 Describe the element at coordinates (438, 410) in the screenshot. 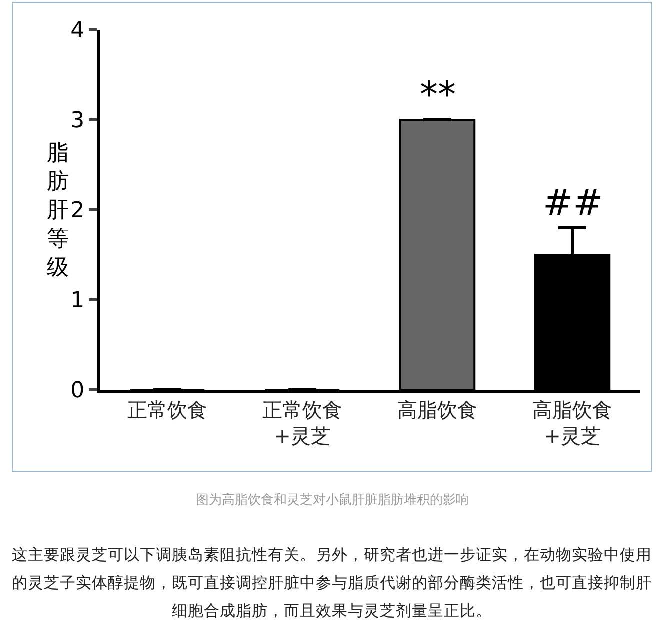

I see `x-tick-label: 高脂饮食` at that location.